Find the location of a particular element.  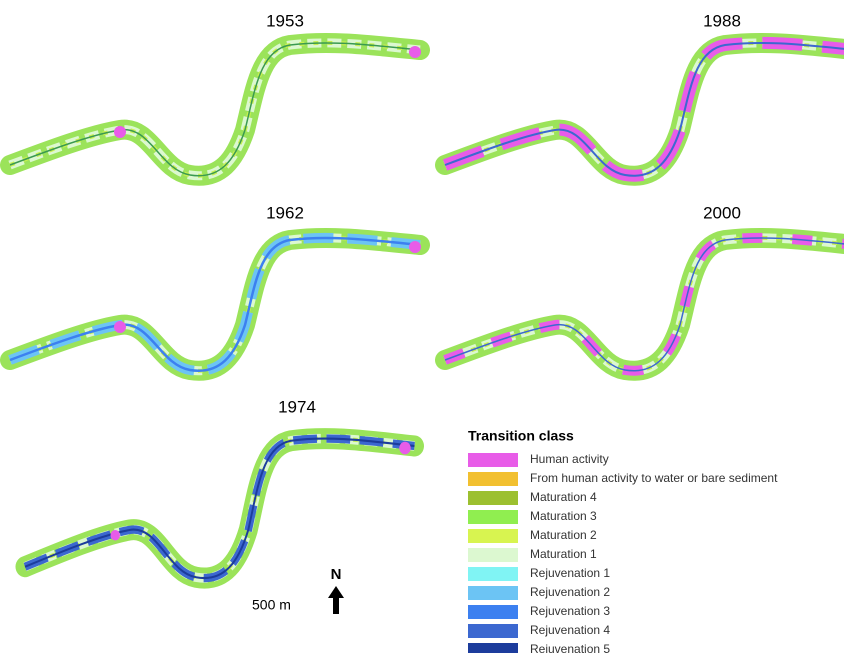

scale-label: 500 m is located at coordinates (271, 605).